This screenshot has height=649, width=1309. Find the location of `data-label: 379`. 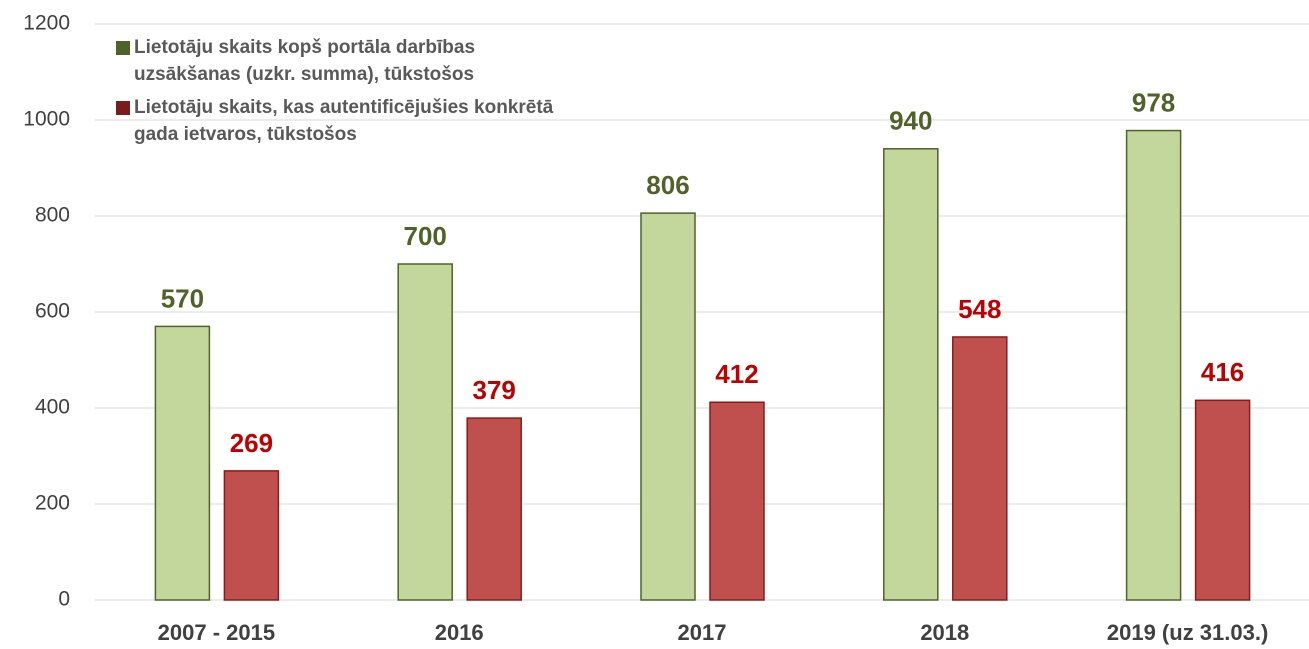

data-label: 379 is located at coordinates (494, 390).